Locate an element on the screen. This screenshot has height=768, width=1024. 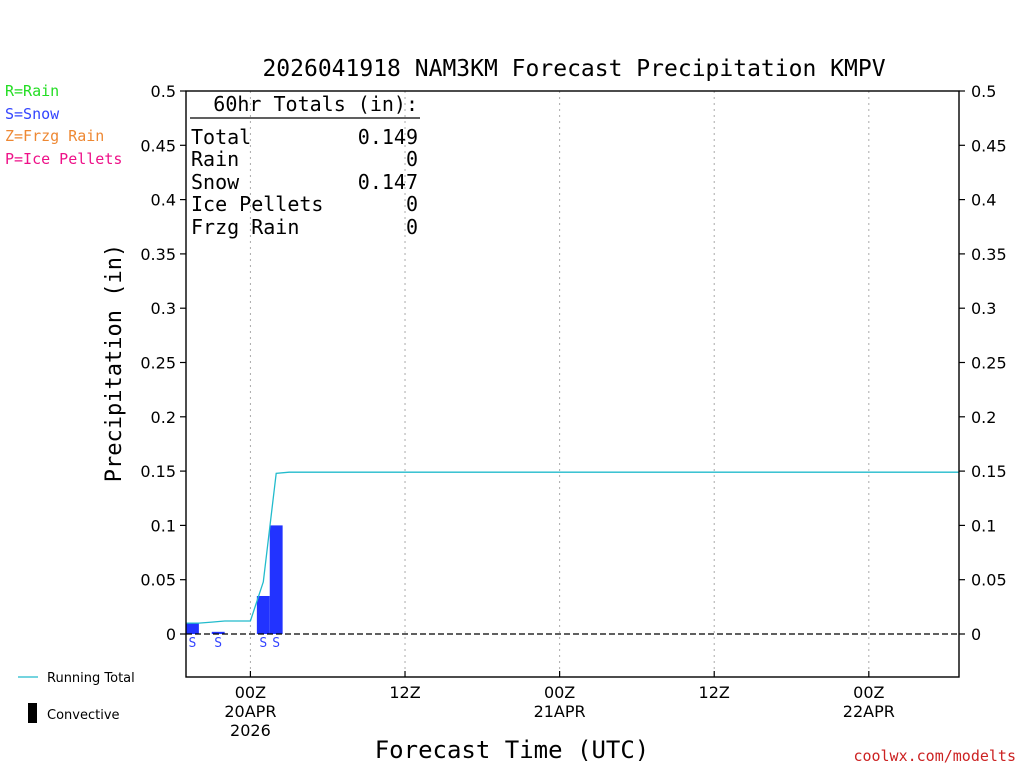
bar-ptype-label-2: S is located at coordinates (263, 643).